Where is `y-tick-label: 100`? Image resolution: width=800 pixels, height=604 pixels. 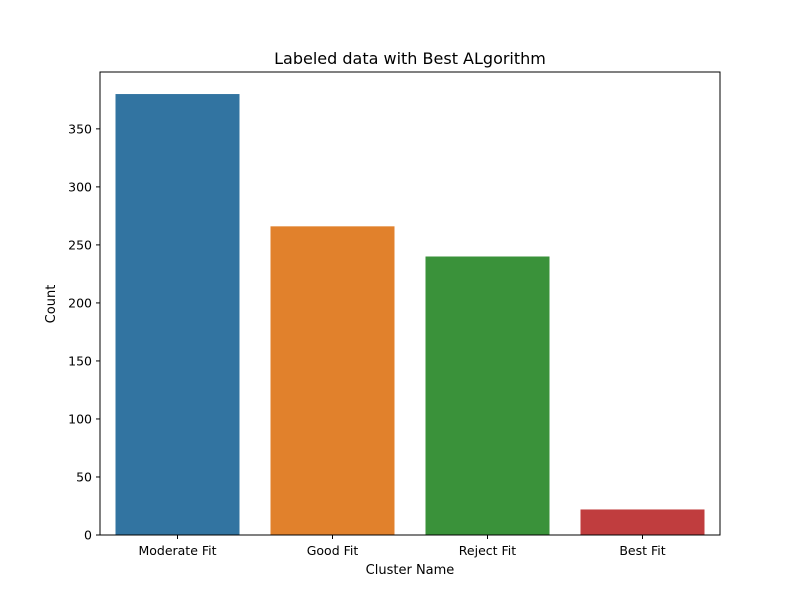
y-tick-label: 100 is located at coordinates (80, 418).